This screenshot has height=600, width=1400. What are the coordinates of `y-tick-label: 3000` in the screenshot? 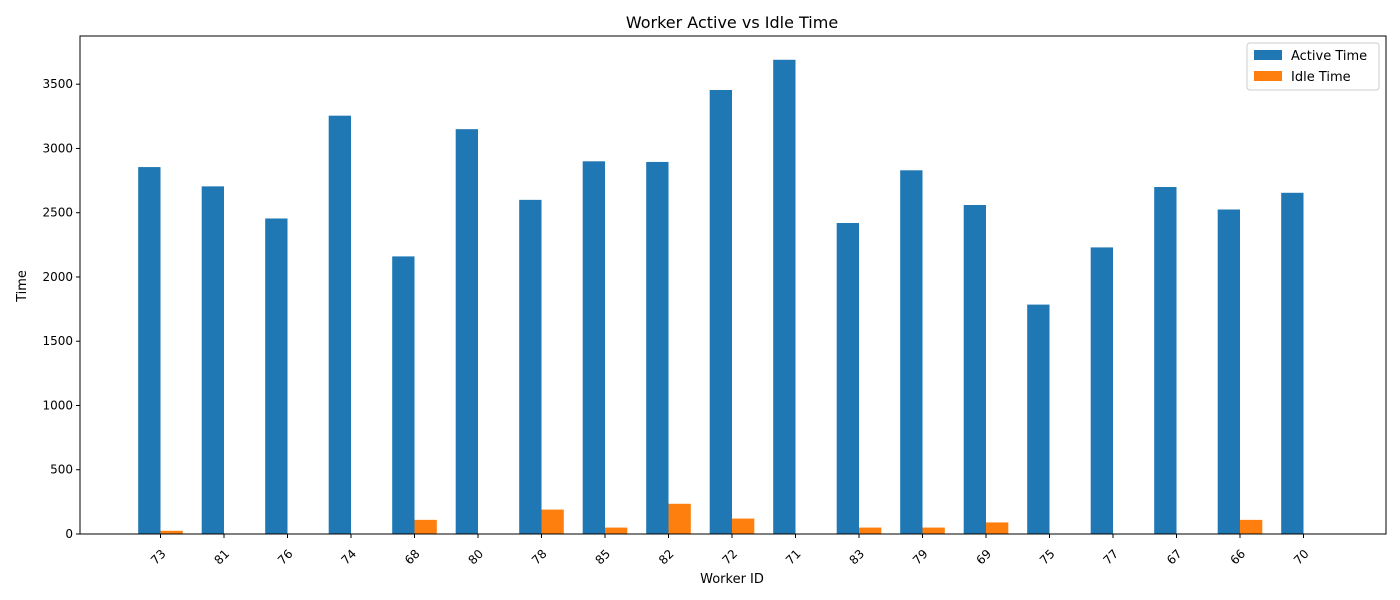 It's located at (57, 148).